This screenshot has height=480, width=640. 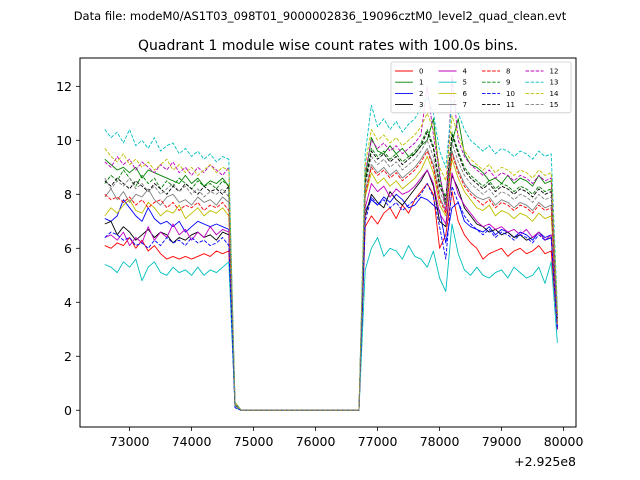 What do you see at coordinates (508, 83) in the screenshot?
I see `legend-label-9: 9` at bounding box center [508, 83].